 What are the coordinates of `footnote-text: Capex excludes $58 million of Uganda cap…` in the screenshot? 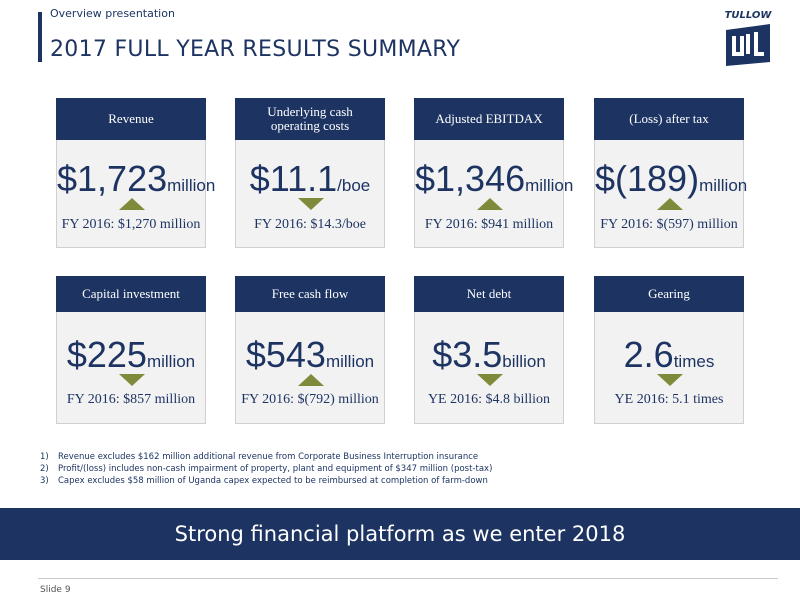 It's located at (273, 481).